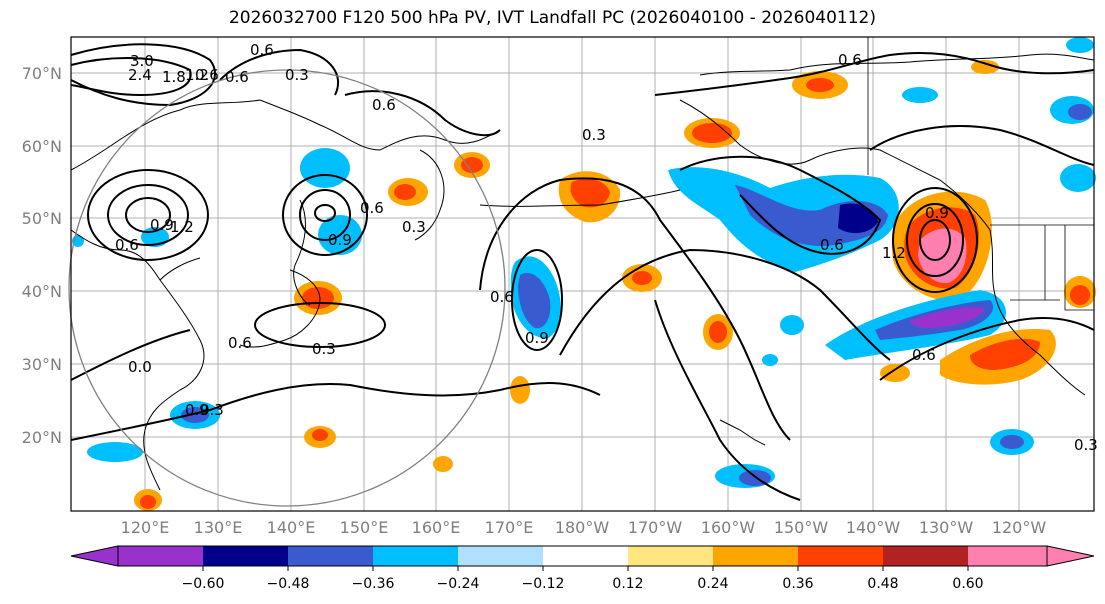 The width and height of the screenshot is (1105, 604). What do you see at coordinates (982, 145) in the screenshot?
I see `contour-west-coast` at bounding box center [982, 145].